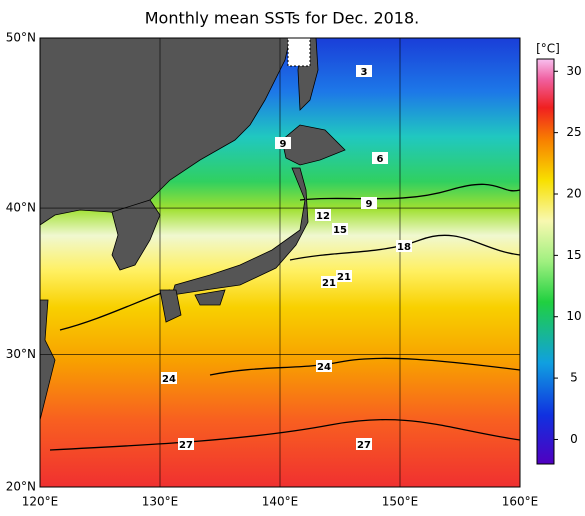  I want to click on lon-label: 140°E, so click(280, 502).